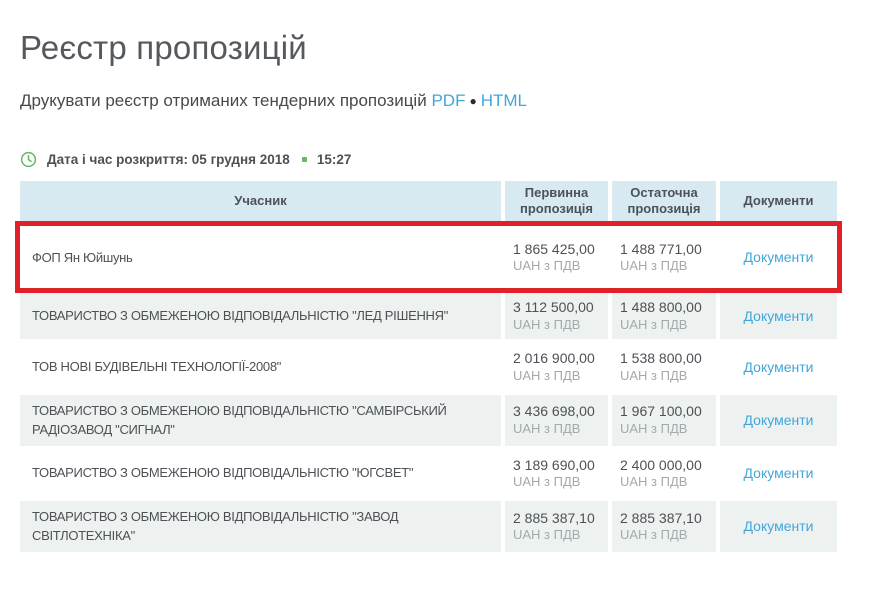  I want to click on final-amount: 2 400 000,00, so click(661, 464).